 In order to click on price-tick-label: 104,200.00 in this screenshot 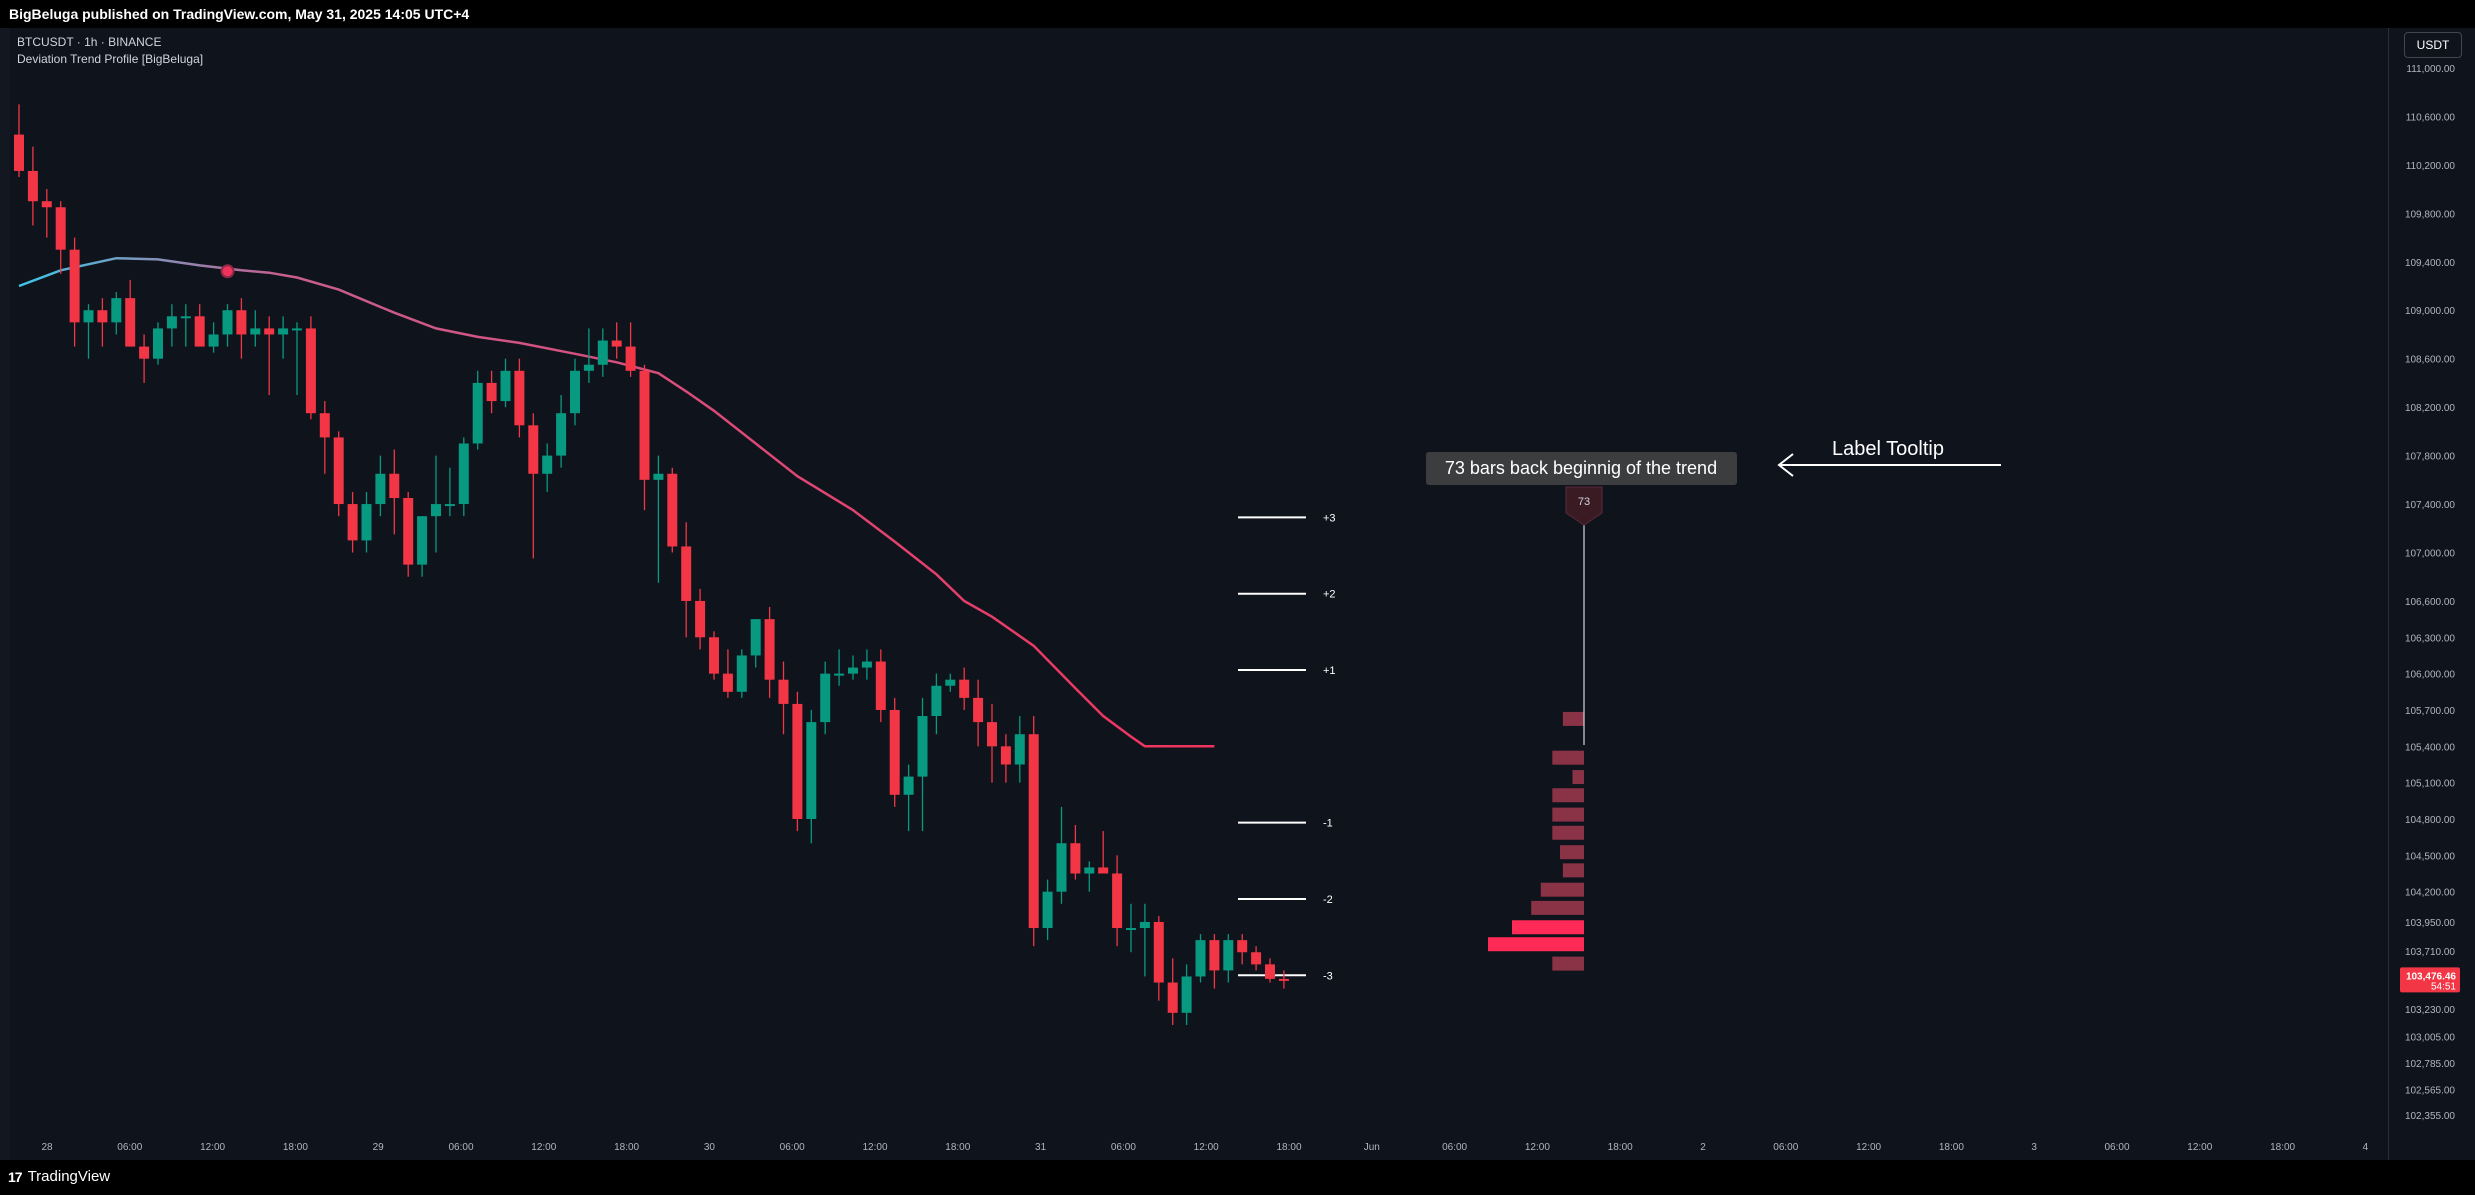, I will do `click(2430, 893)`.